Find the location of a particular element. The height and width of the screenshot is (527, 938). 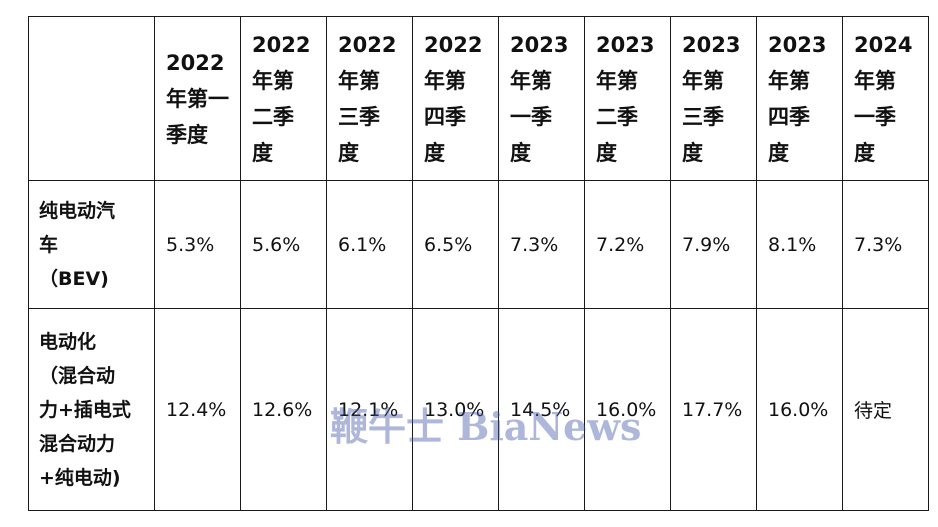

header-corner-cell is located at coordinates (91, 98).